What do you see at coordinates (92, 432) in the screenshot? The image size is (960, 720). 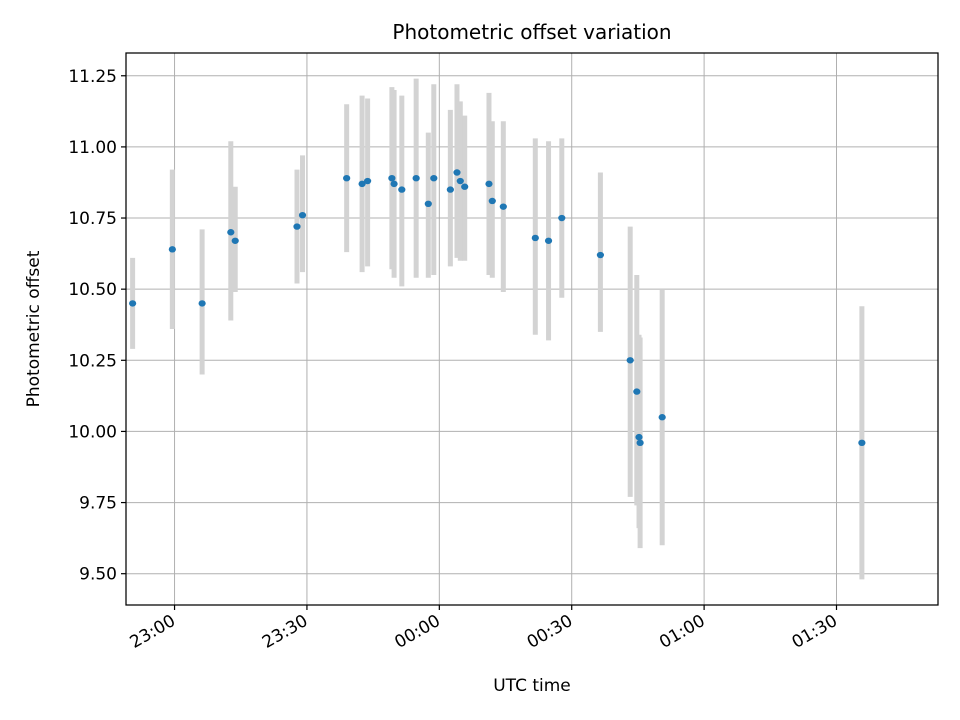 I see `y-tick-label: 10.00` at bounding box center [92, 432].